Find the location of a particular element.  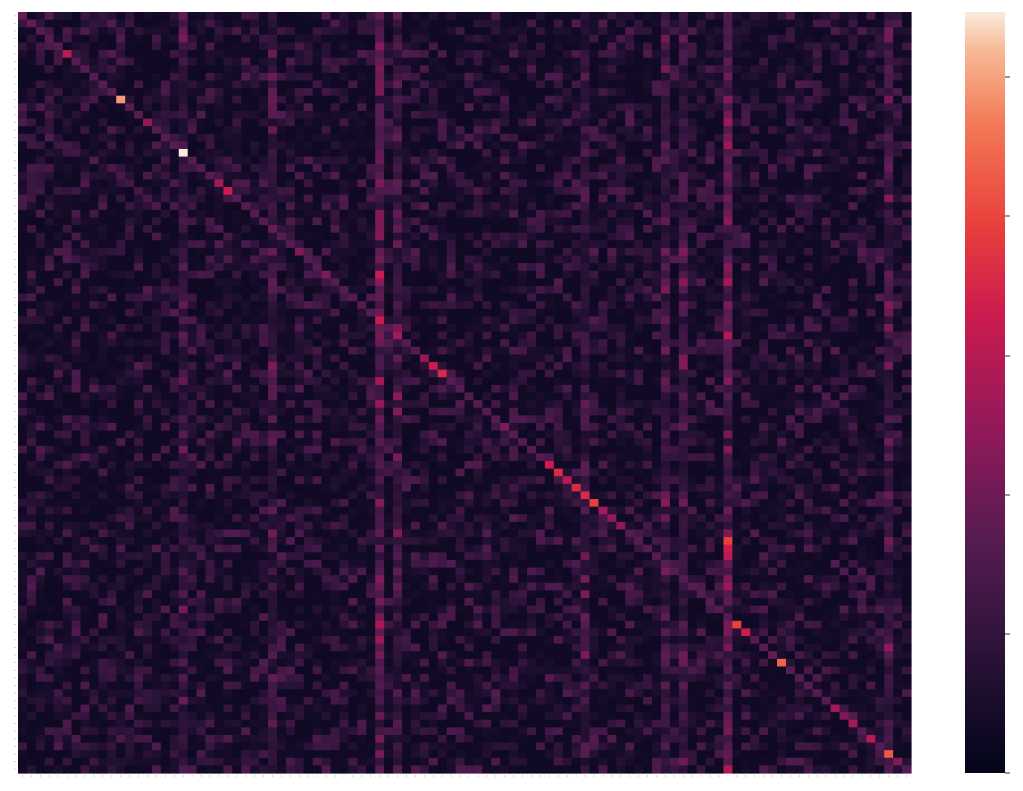

heatmap-cell-r37-c53 is located at coordinates (496, 297).